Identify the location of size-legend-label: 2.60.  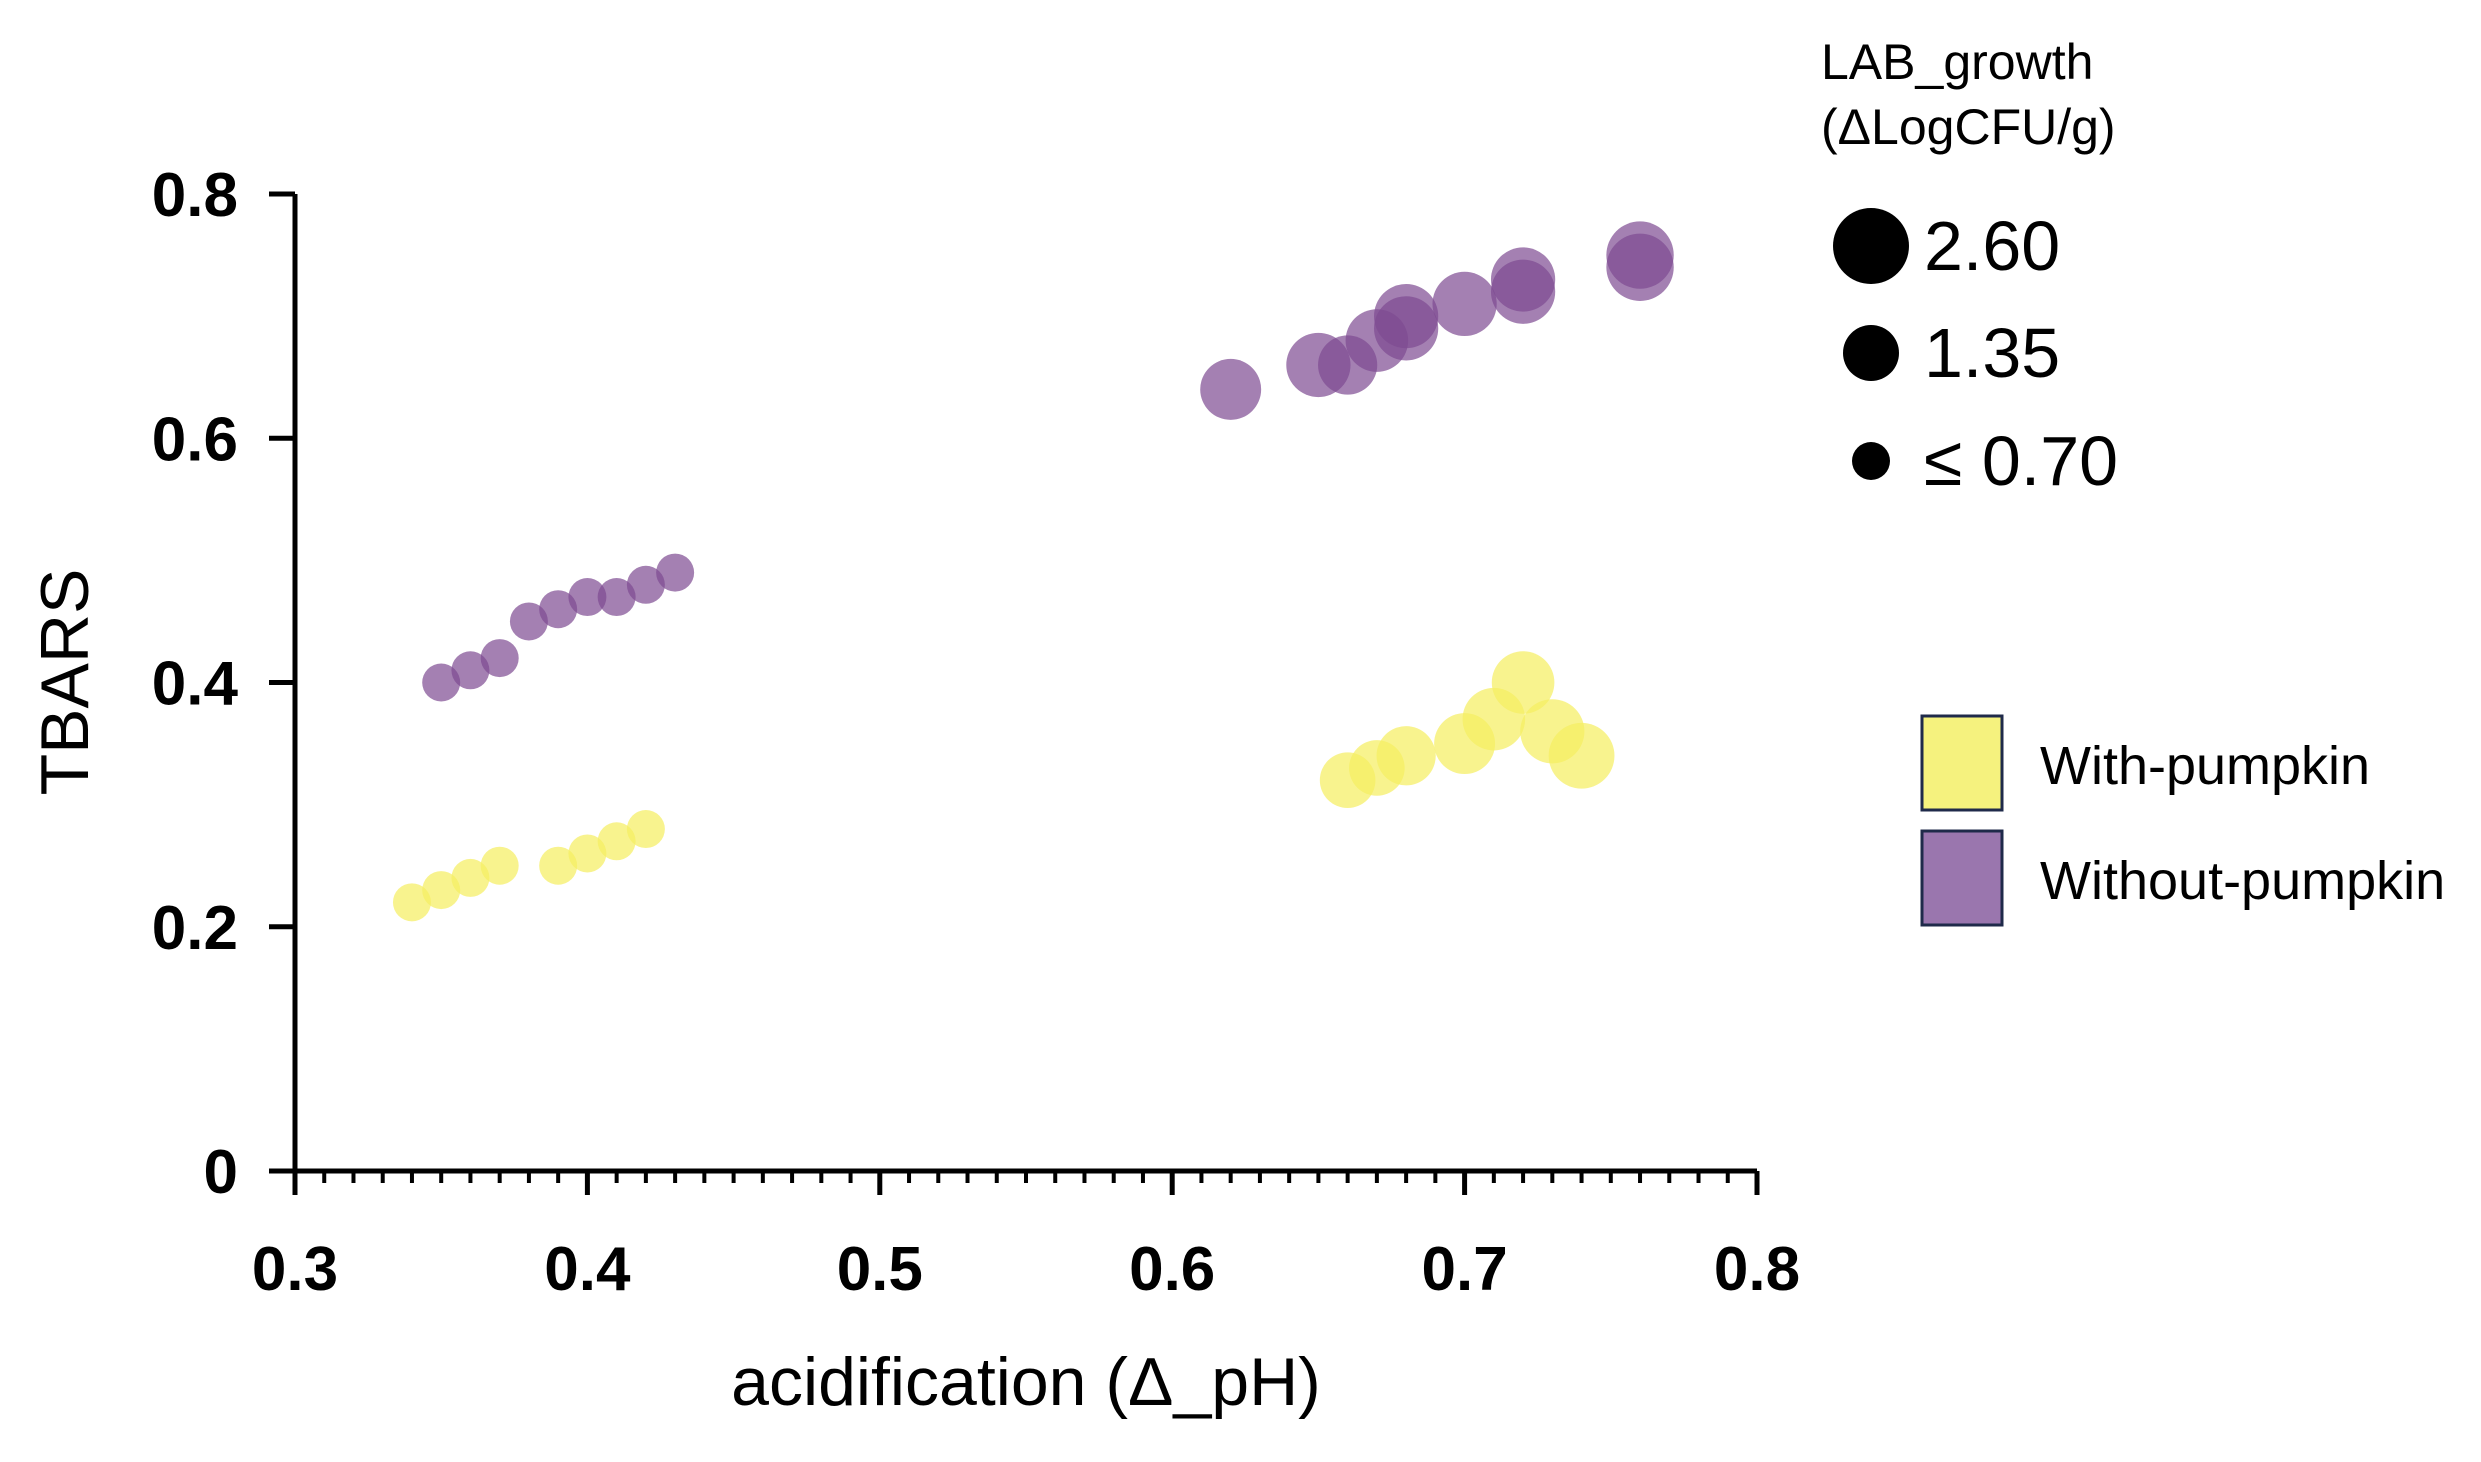
(1992, 246).